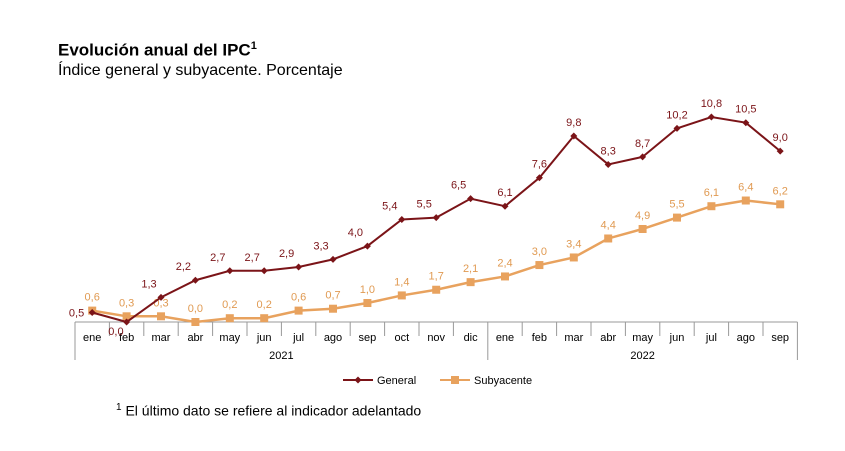  Describe the element at coordinates (320, 246) in the screenshot. I see `data-label: 3,3` at that location.